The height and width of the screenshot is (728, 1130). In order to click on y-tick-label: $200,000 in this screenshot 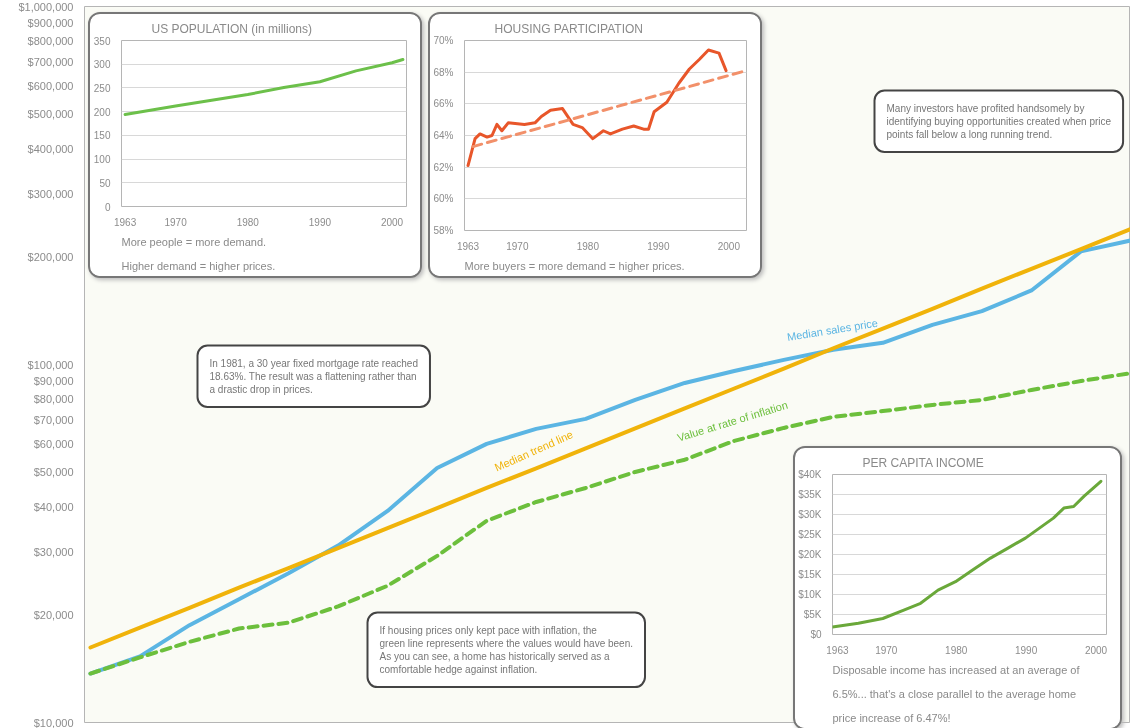, I will do `click(50, 256)`.